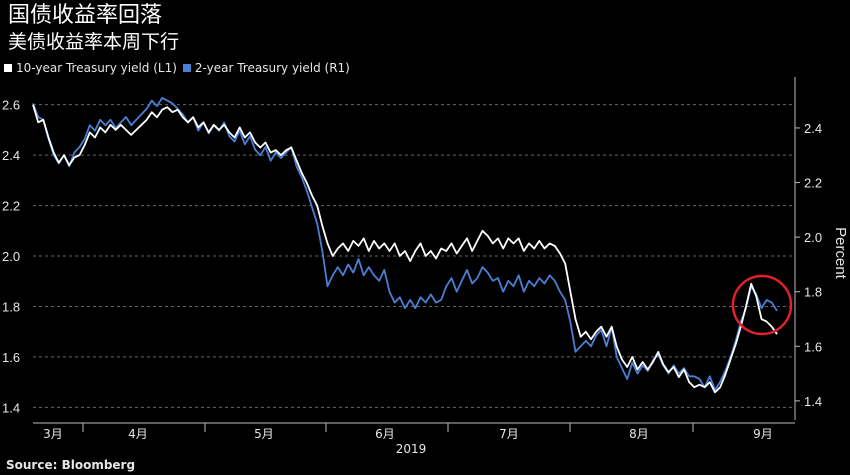 The width and height of the screenshot is (850, 475). What do you see at coordinates (11, 256) in the screenshot?
I see `left-tick-label: 2.0` at bounding box center [11, 256].